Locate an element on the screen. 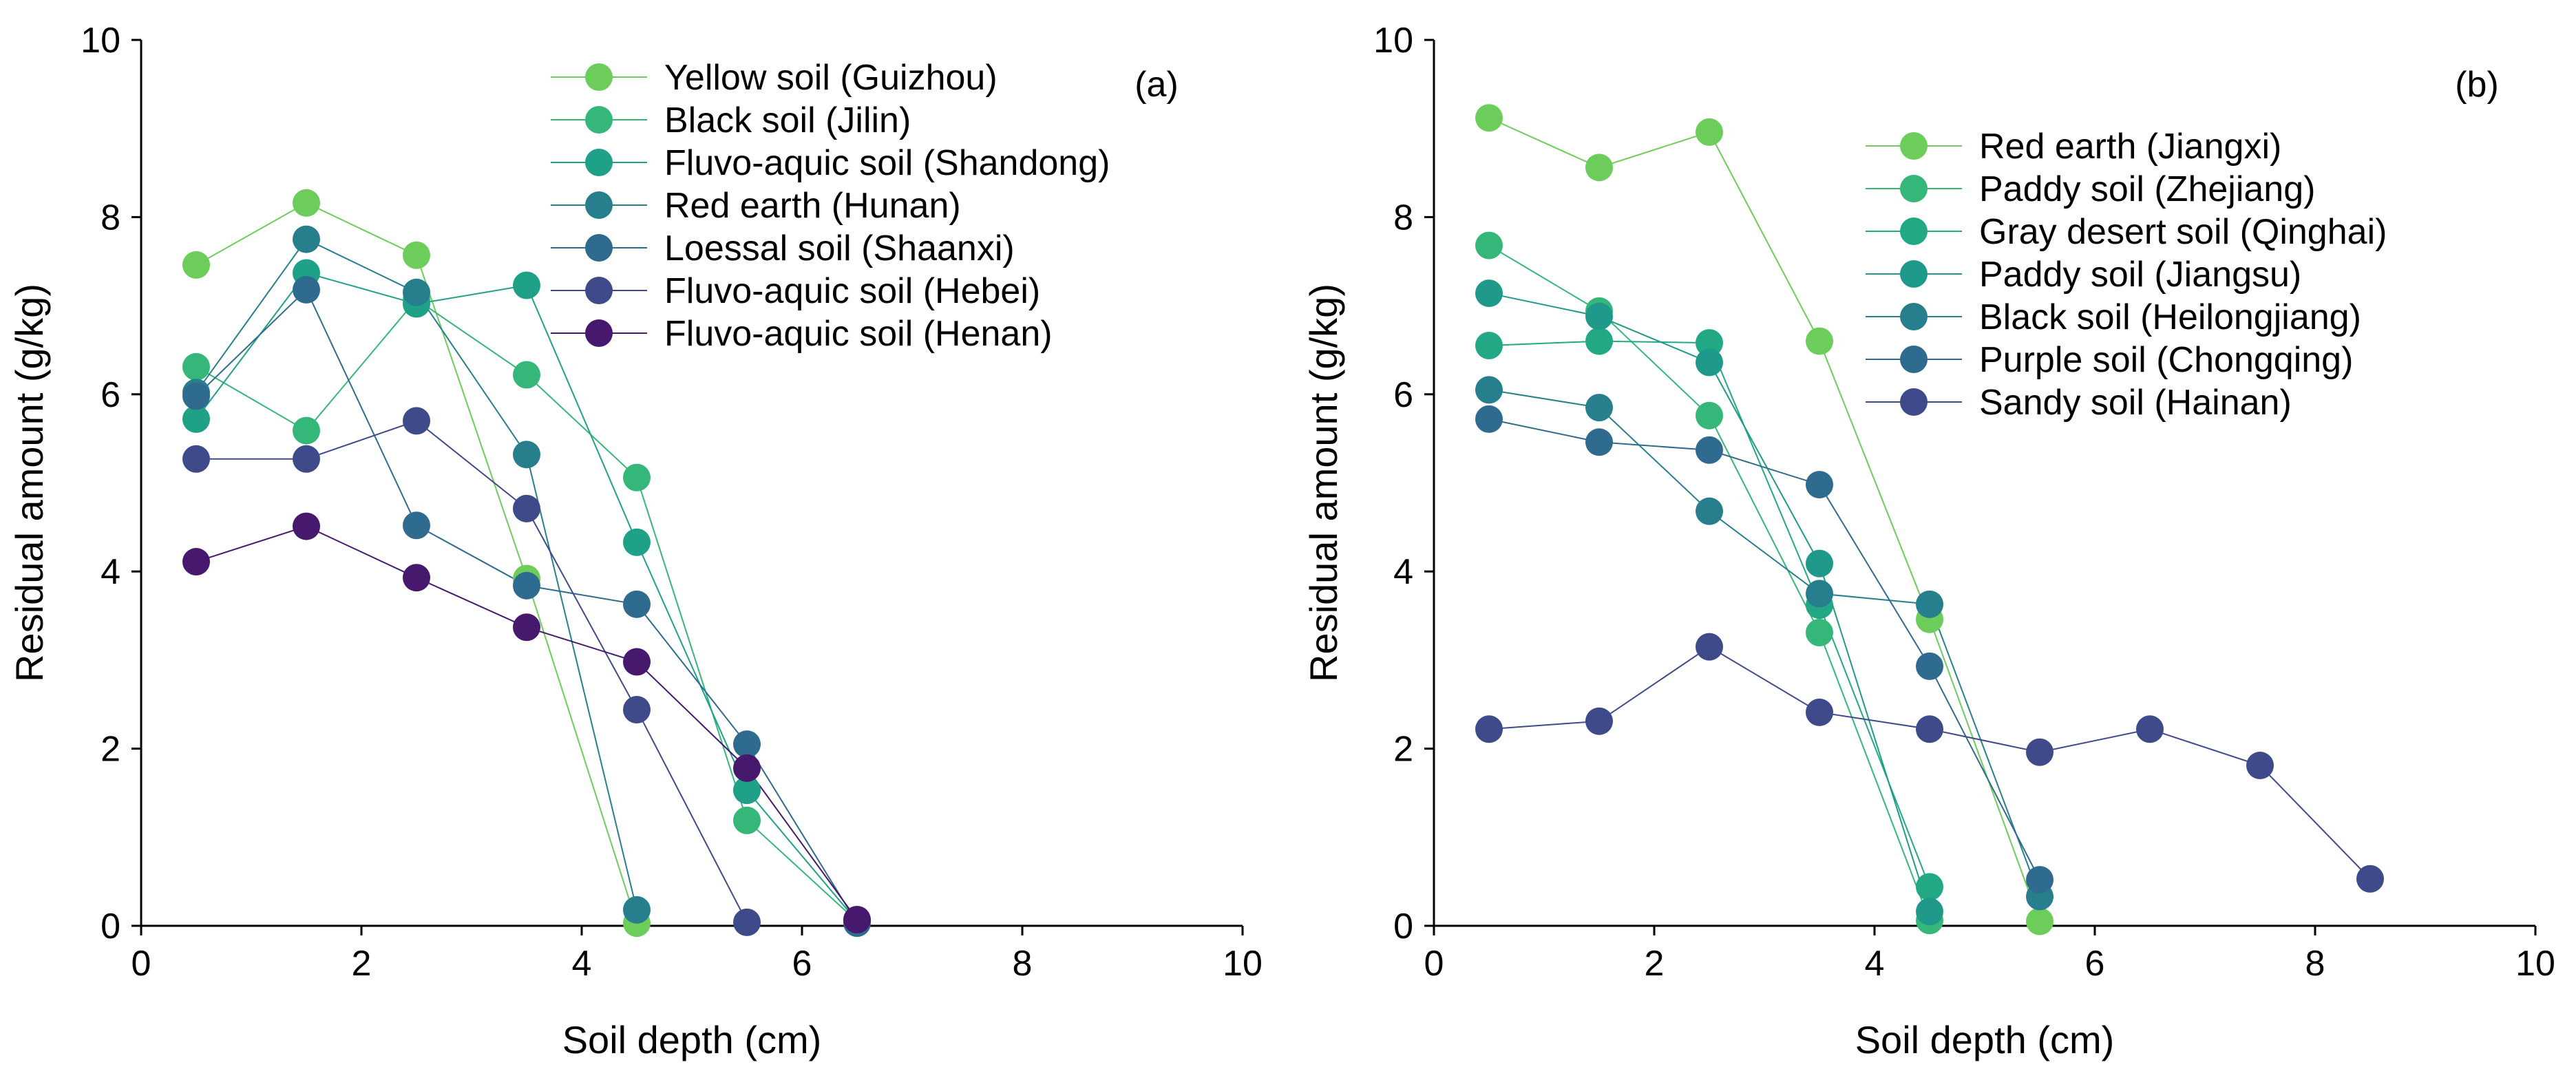 The width and height of the screenshot is (2576, 1069). x-tick-label-b: 10 is located at coordinates (2535, 964).